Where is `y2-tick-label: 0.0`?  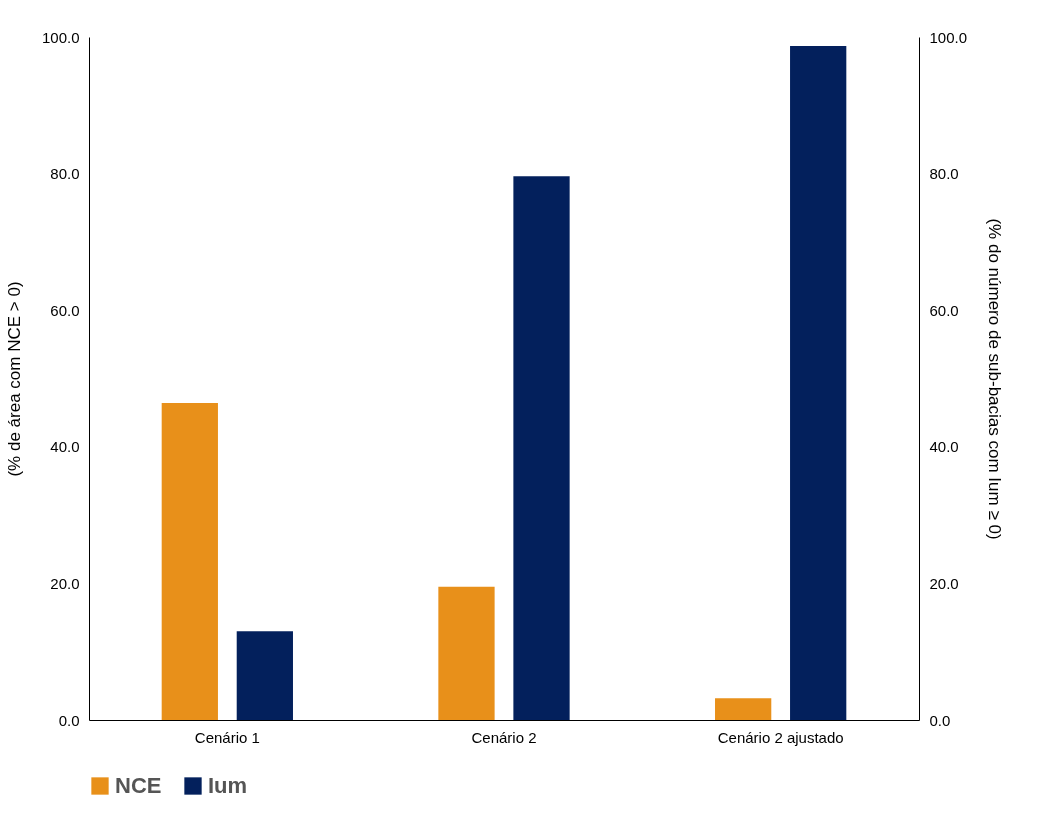
y2-tick-label: 0.0 is located at coordinates (940, 720).